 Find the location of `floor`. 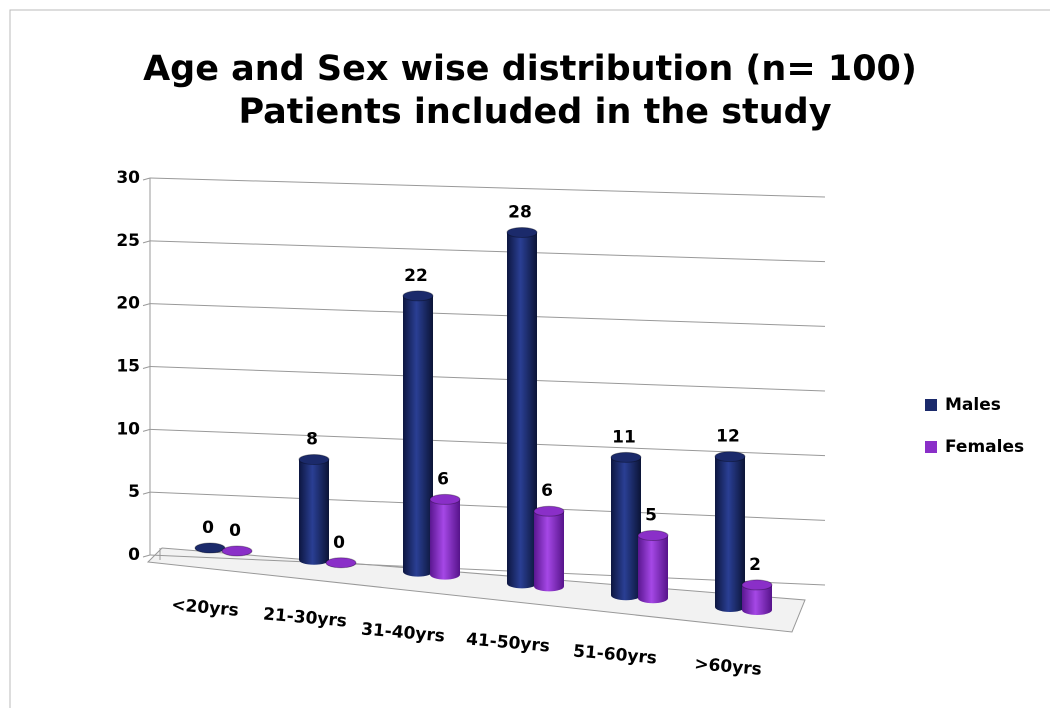

floor is located at coordinates (476, 590).